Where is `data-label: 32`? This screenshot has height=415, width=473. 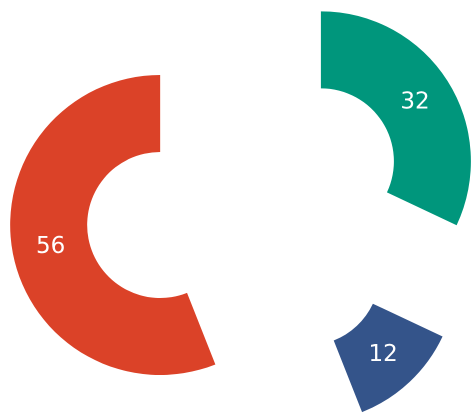
data-label: 32 is located at coordinates (414, 102).